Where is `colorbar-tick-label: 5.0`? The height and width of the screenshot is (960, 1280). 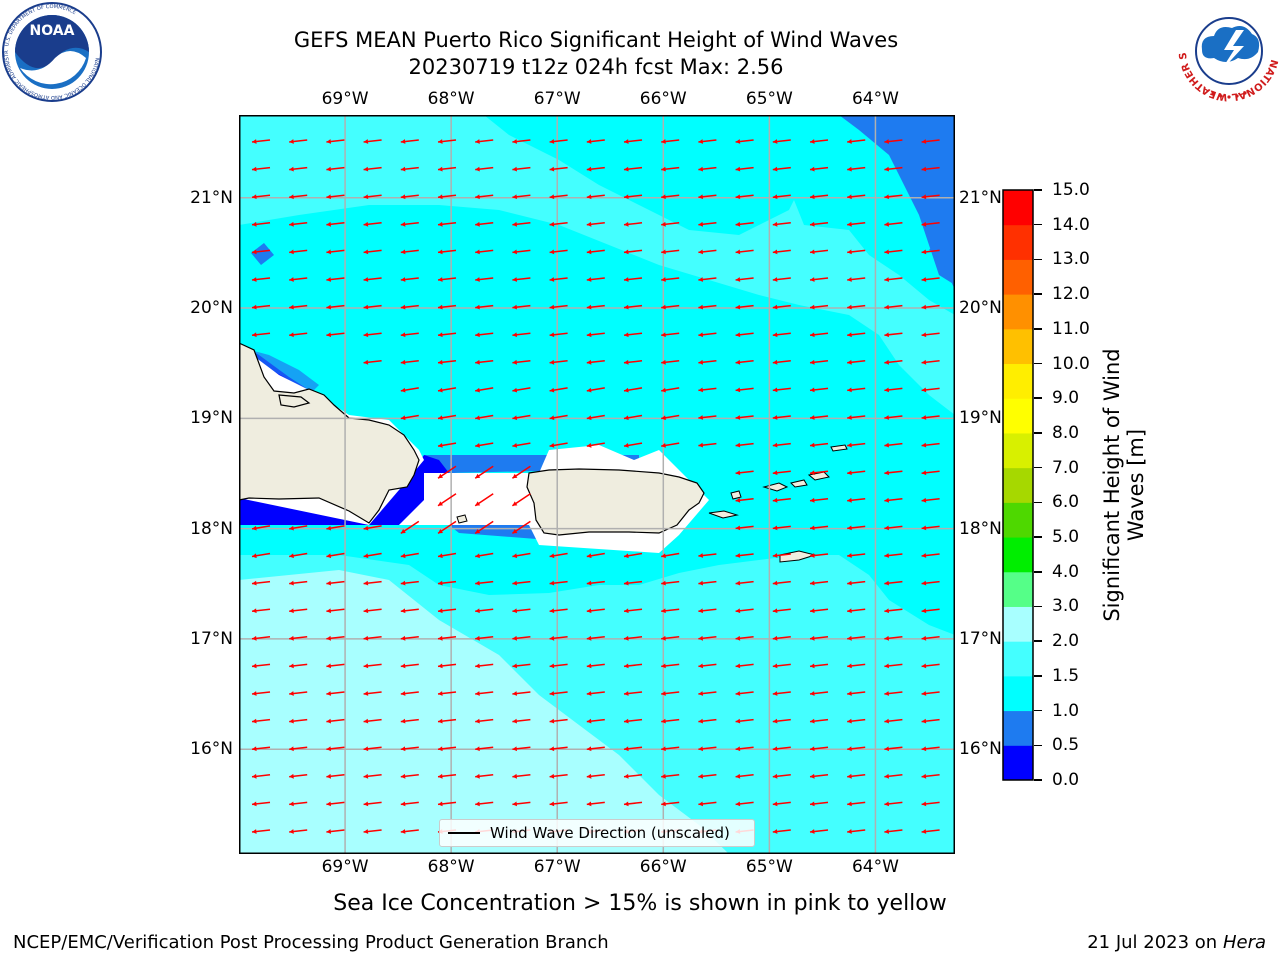 colorbar-tick-label: 5.0 is located at coordinates (1066, 537).